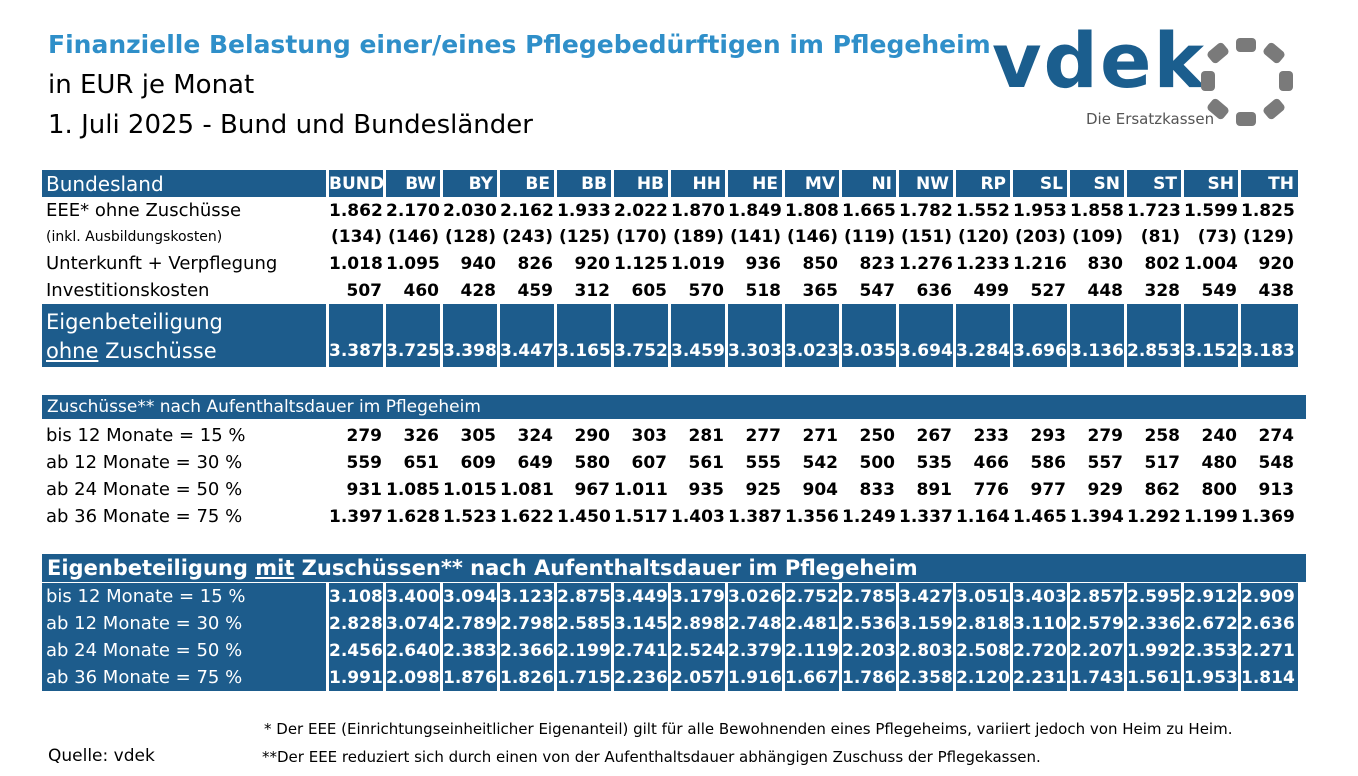 This screenshot has width=1358, height=776. I want to click on zuschuesse-cell-be: 324, so click(535, 435).